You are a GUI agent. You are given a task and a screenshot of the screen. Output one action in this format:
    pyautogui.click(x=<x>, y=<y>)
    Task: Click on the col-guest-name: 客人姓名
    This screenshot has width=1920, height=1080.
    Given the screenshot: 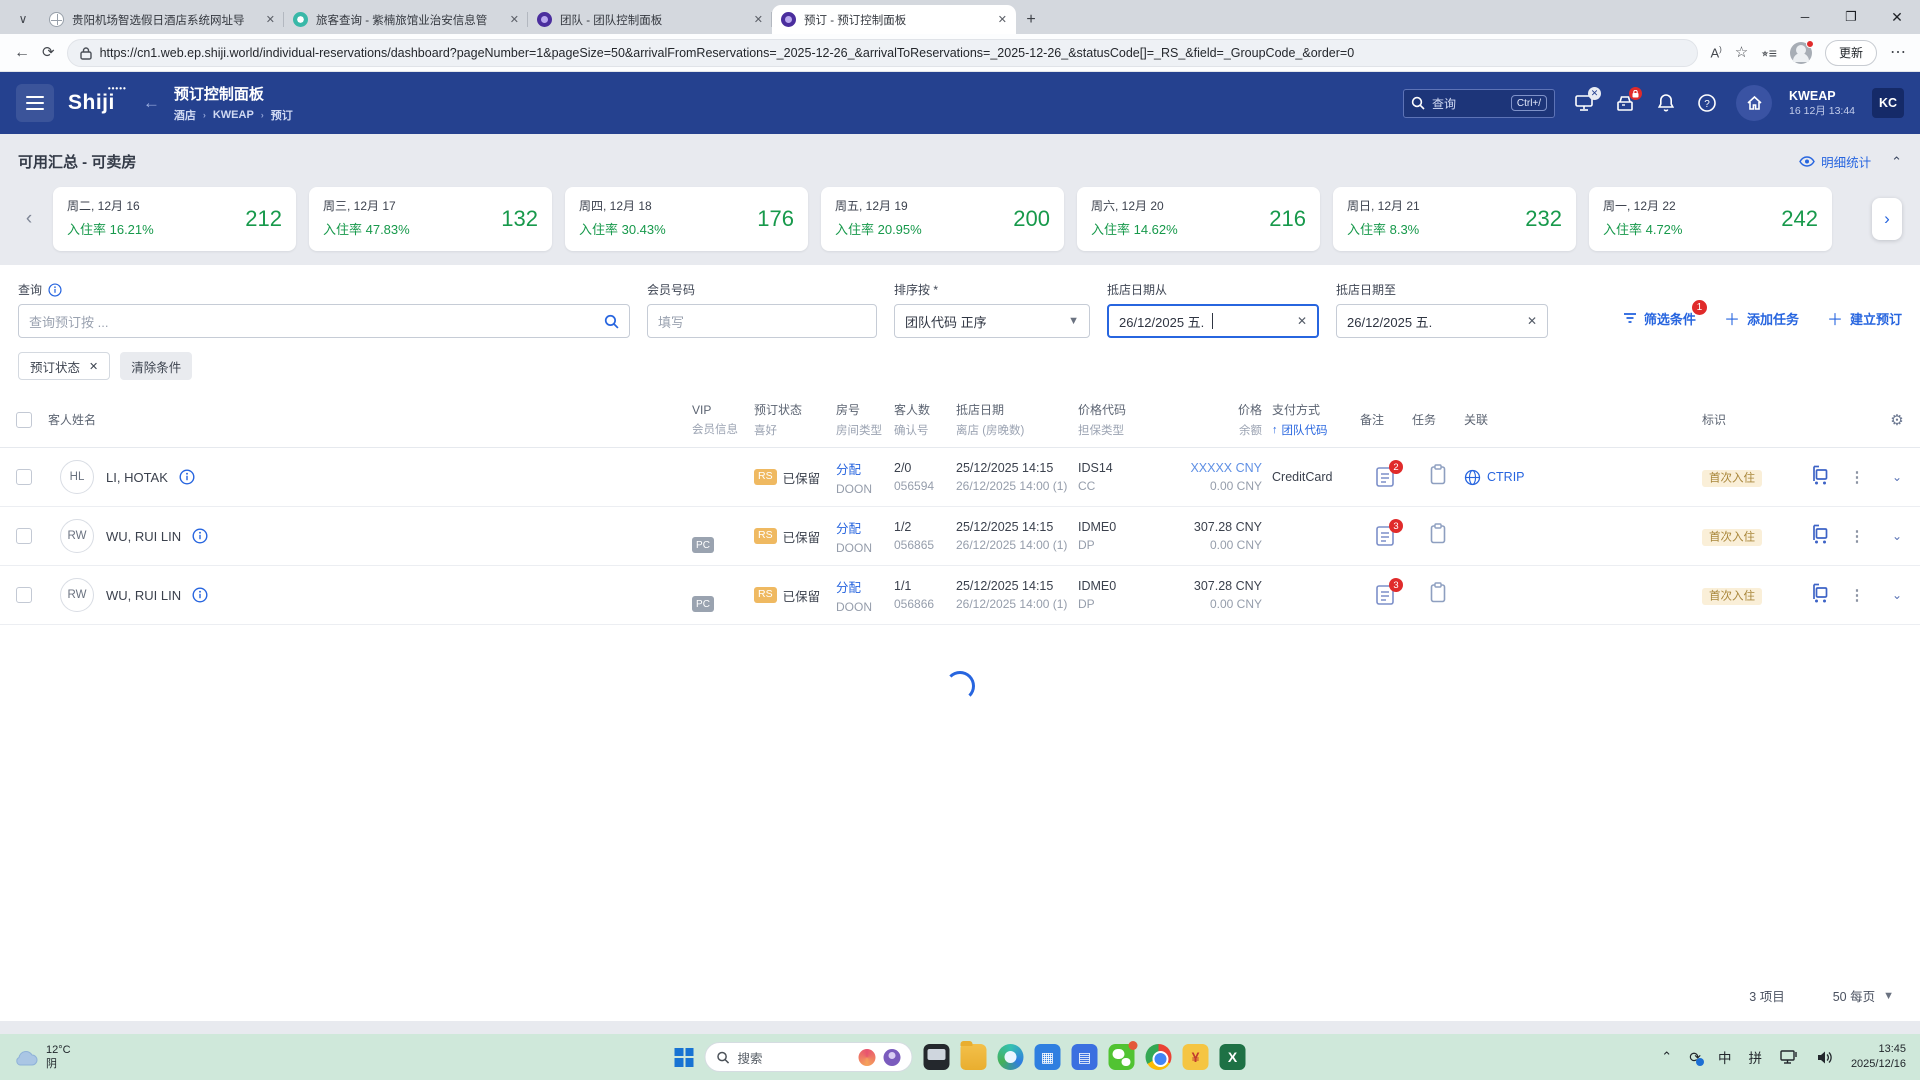 What is the action you would take?
    pyautogui.click(x=72, y=420)
    